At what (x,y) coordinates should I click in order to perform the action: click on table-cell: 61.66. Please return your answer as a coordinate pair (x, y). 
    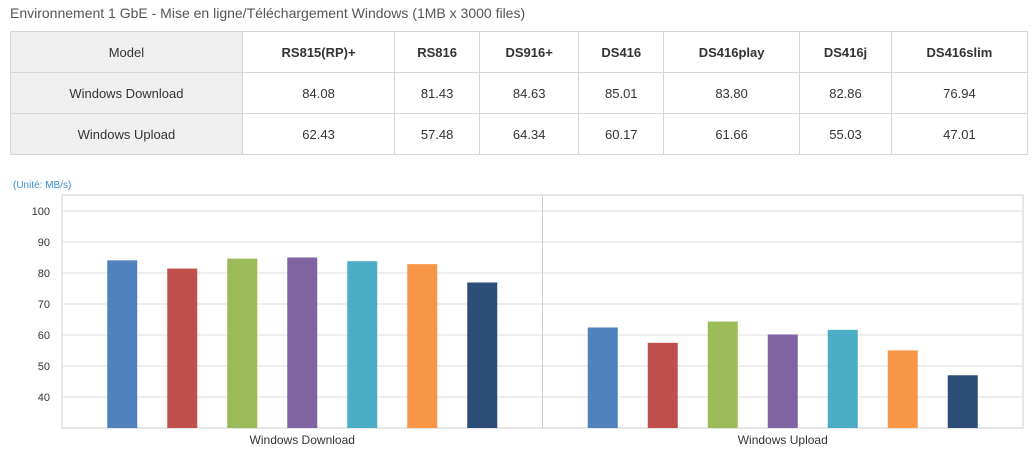
    Looking at the image, I should click on (732, 134).